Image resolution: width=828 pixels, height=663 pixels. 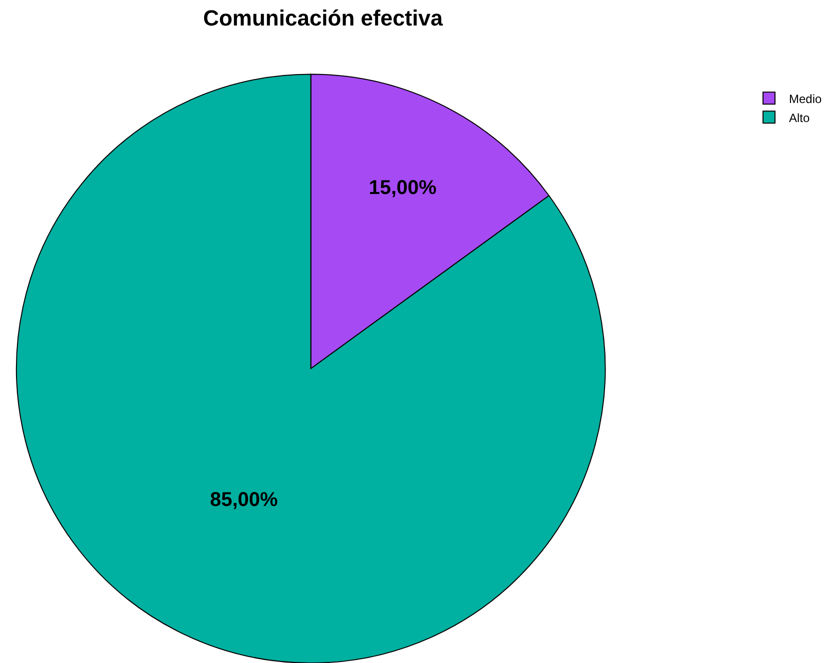 I want to click on chart-title: Comunicación efectiva, so click(x=323, y=17).